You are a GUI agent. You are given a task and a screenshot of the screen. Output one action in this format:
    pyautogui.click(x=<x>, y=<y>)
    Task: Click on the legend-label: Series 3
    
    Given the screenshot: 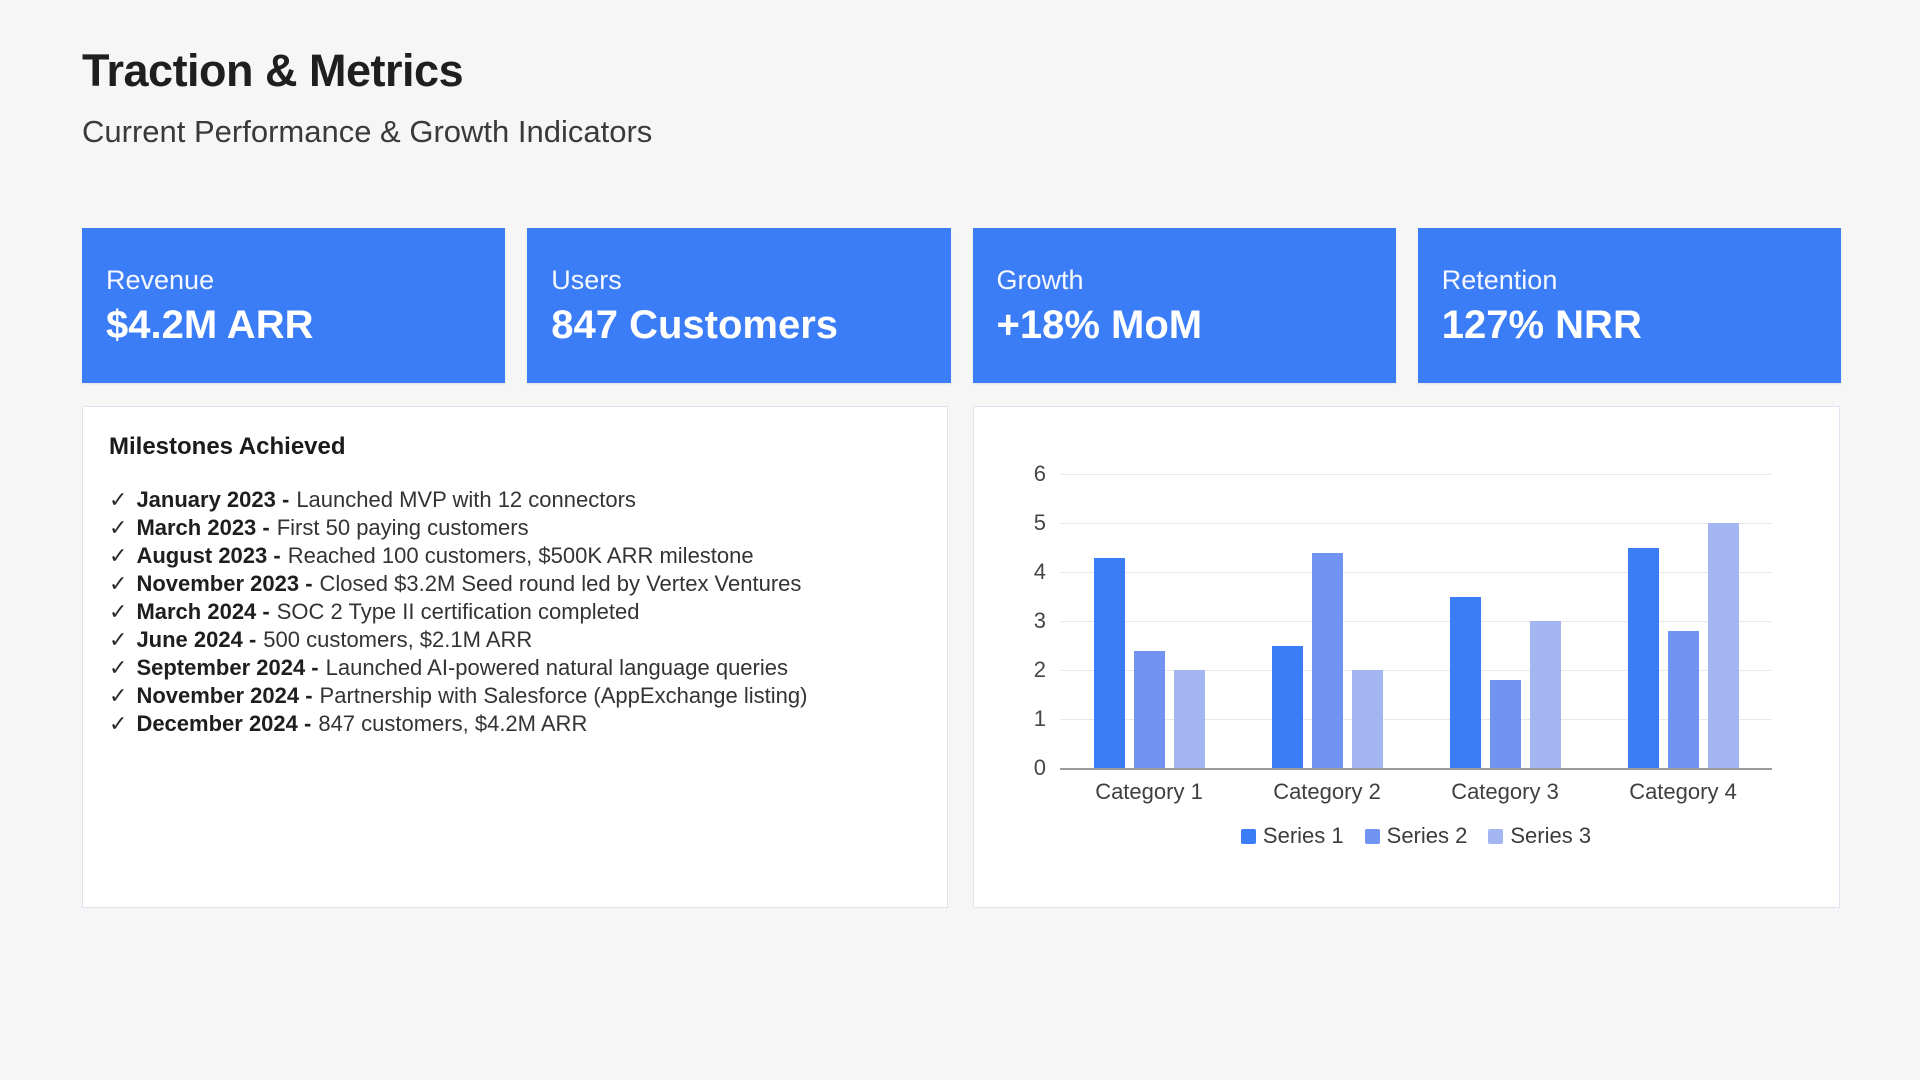 What is the action you would take?
    pyautogui.click(x=1551, y=836)
    